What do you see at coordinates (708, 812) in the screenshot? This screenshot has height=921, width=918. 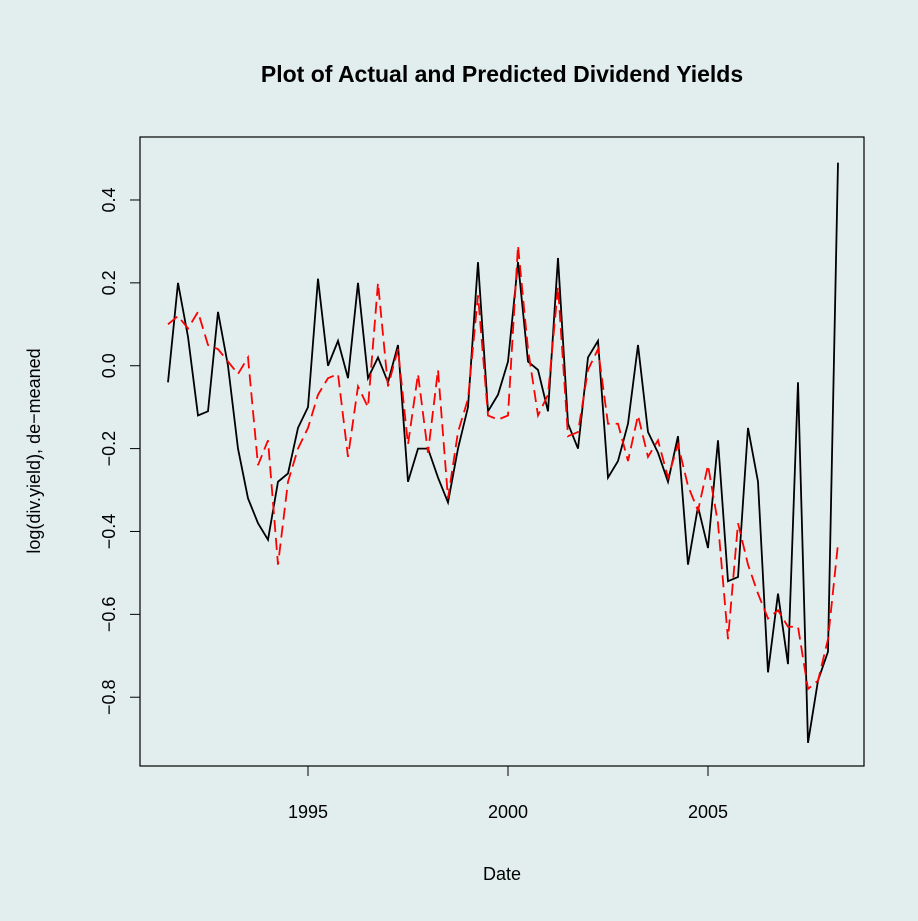 I see `x-tick-label: 2005` at bounding box center [708, 812].